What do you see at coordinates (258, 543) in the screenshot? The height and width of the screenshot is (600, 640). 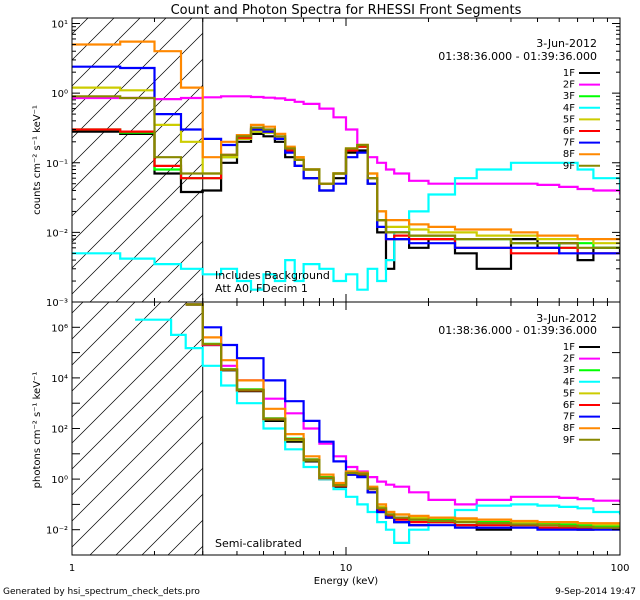 I see `bottom-annotation-semicalibrated: Semi-calibrated` at bounding box center [258, 543].